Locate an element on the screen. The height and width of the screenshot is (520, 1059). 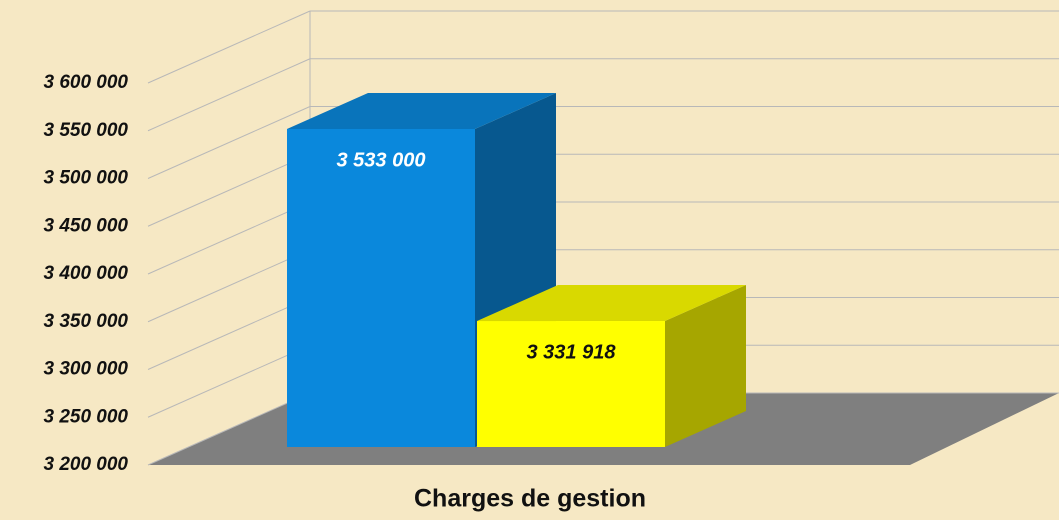
y-tick-label: 3 300 000 is located at coordinates (85, 369).